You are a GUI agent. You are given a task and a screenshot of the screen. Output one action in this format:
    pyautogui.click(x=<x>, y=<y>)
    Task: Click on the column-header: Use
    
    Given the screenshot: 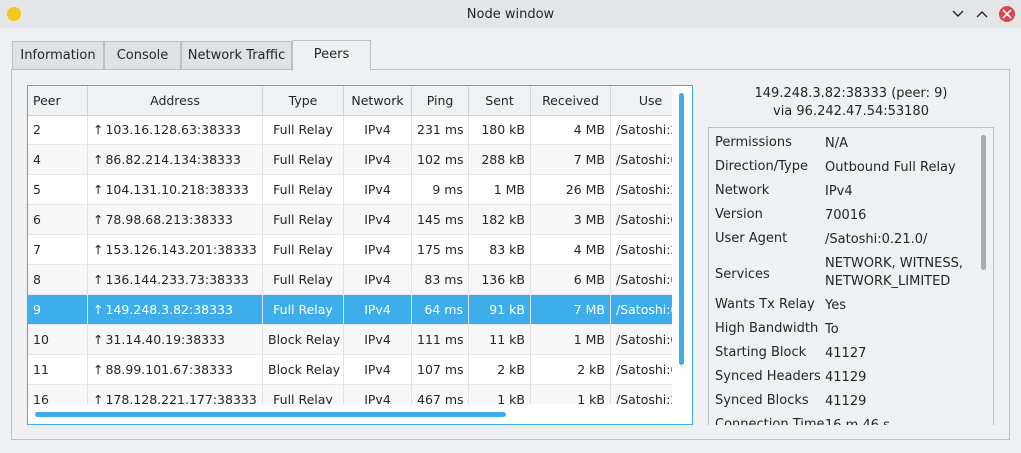 What is the action you would take?
    pyautogui.click(x=641, y=100)
    